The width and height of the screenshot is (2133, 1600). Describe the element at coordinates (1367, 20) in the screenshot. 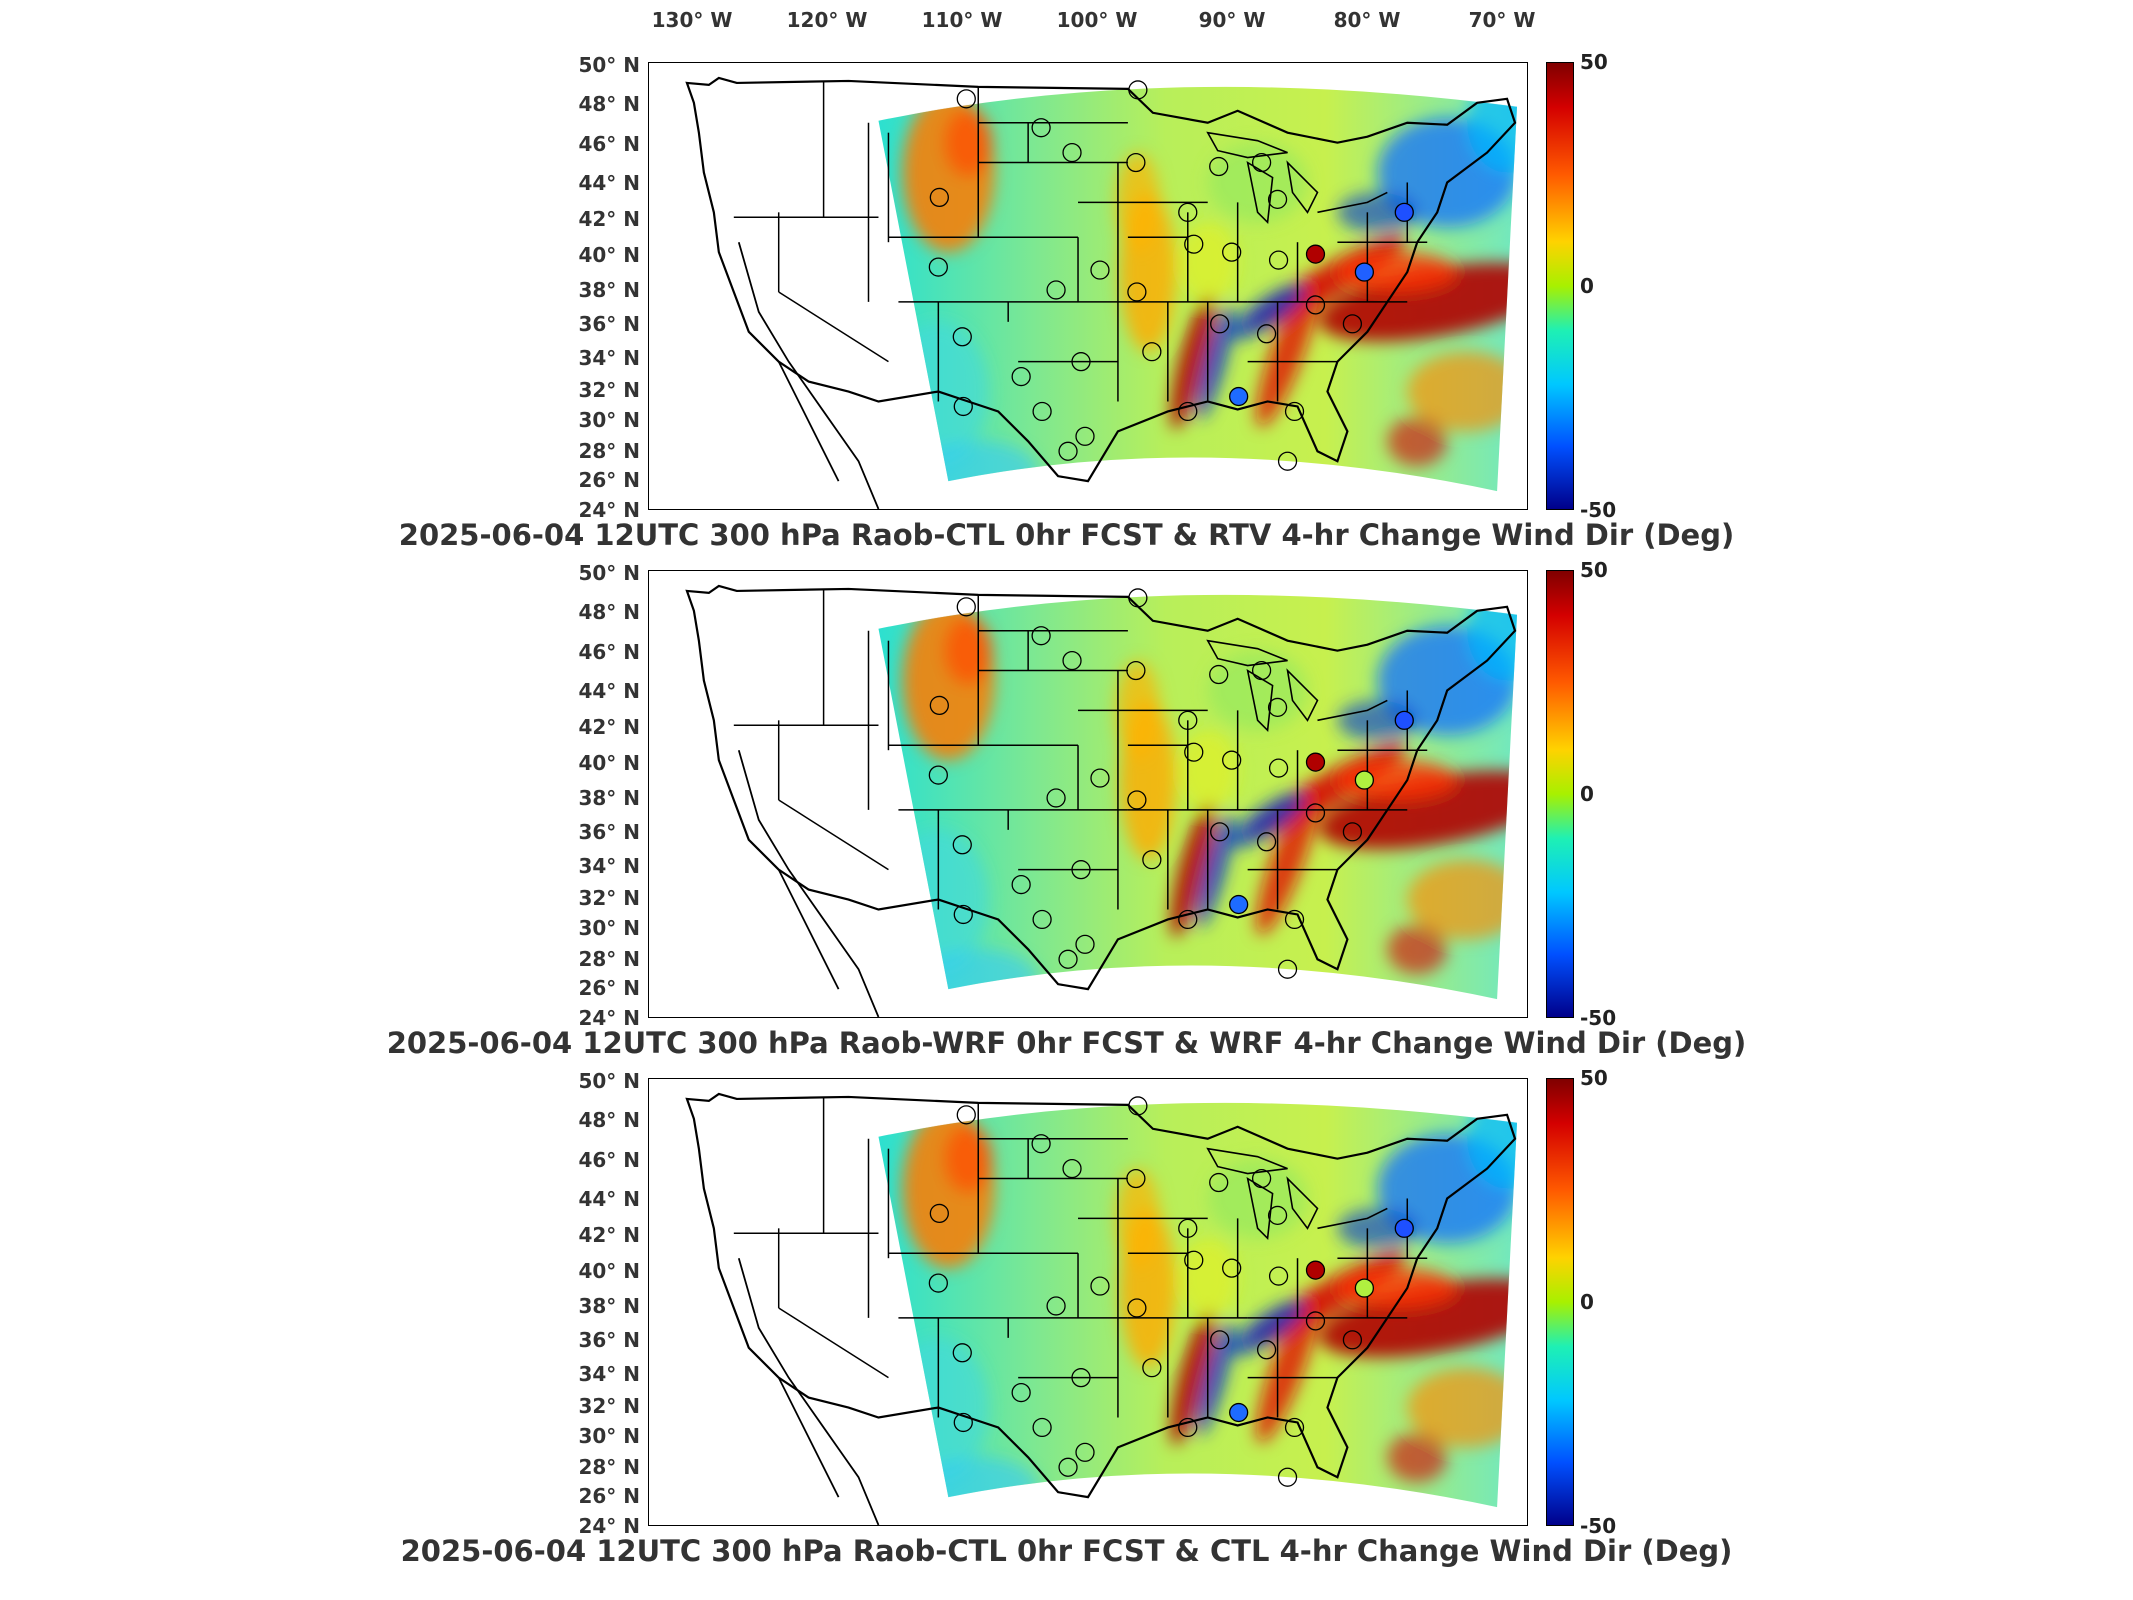

I see `longitude-label: 80° W` at that location.